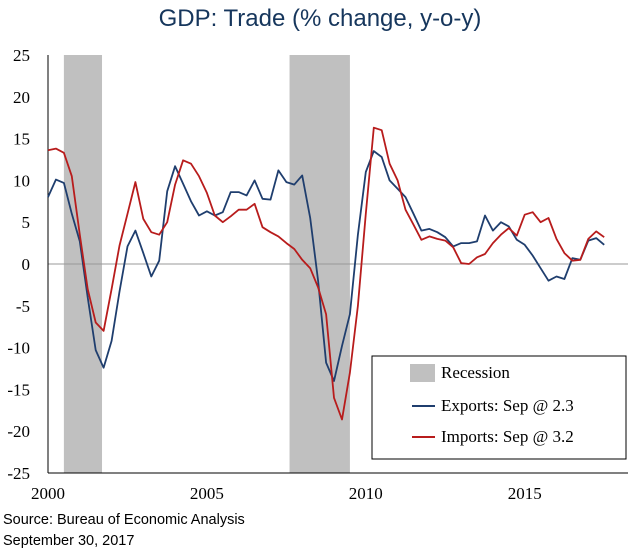 This screenshot has height=554, width=640. Describe the element at coordinates (366, 493) in the screenshot. I see `x-tick-label: 2010` at that location.